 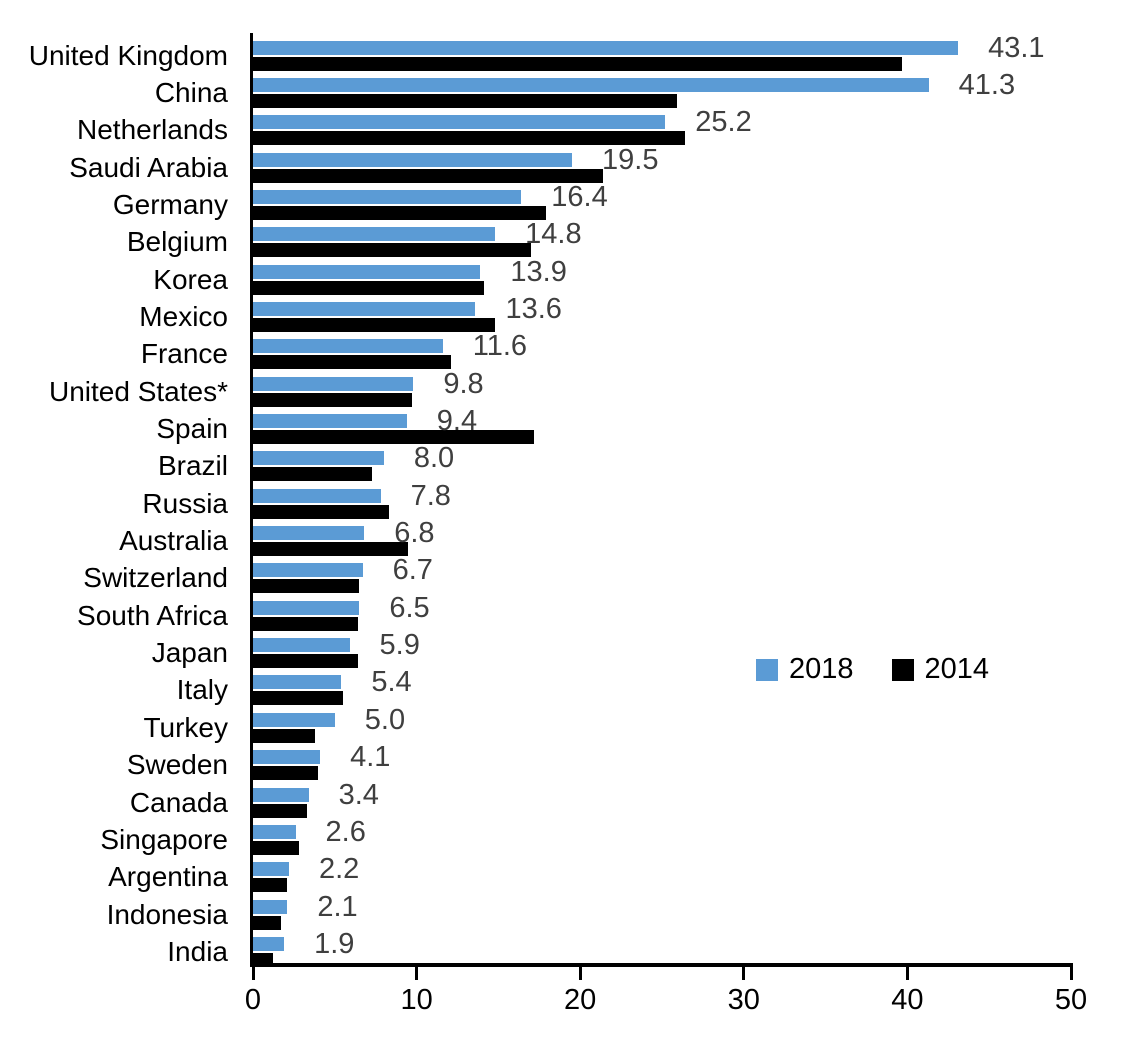 What do you see at coordinates (743, 1000) in the screenshot?
I see `x-axis-tick-label: 30` at bounding box center [743, 1000].